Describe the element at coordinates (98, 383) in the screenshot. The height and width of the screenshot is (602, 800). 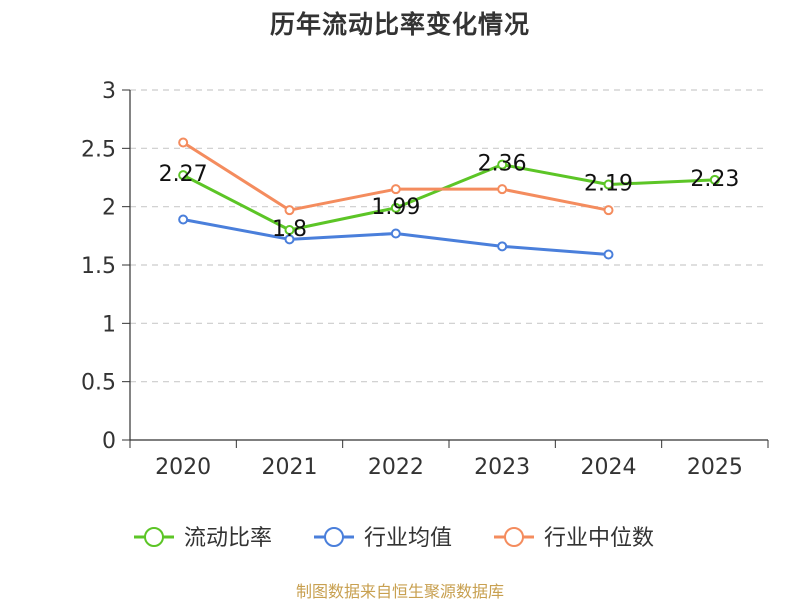
I see `y-tick-label: 0.5` at that location.